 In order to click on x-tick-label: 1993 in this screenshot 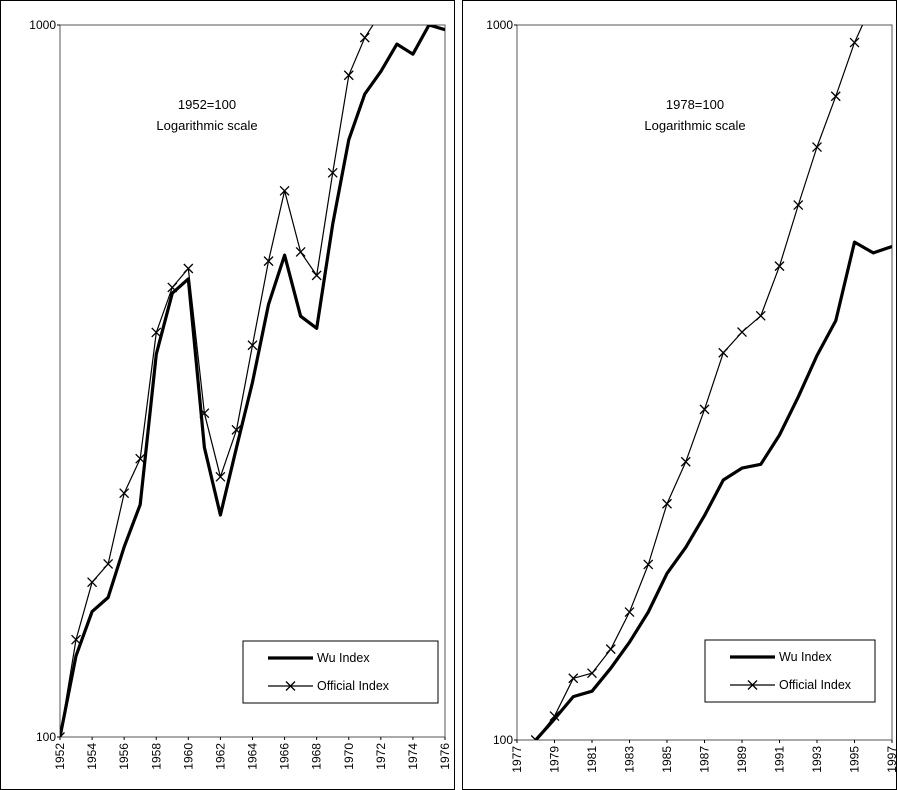, I will do `click(817, 759)`.